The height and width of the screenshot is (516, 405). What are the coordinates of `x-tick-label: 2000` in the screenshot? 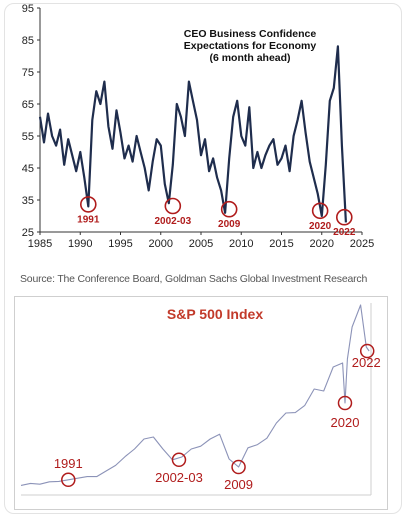 It's located at (161, 244).